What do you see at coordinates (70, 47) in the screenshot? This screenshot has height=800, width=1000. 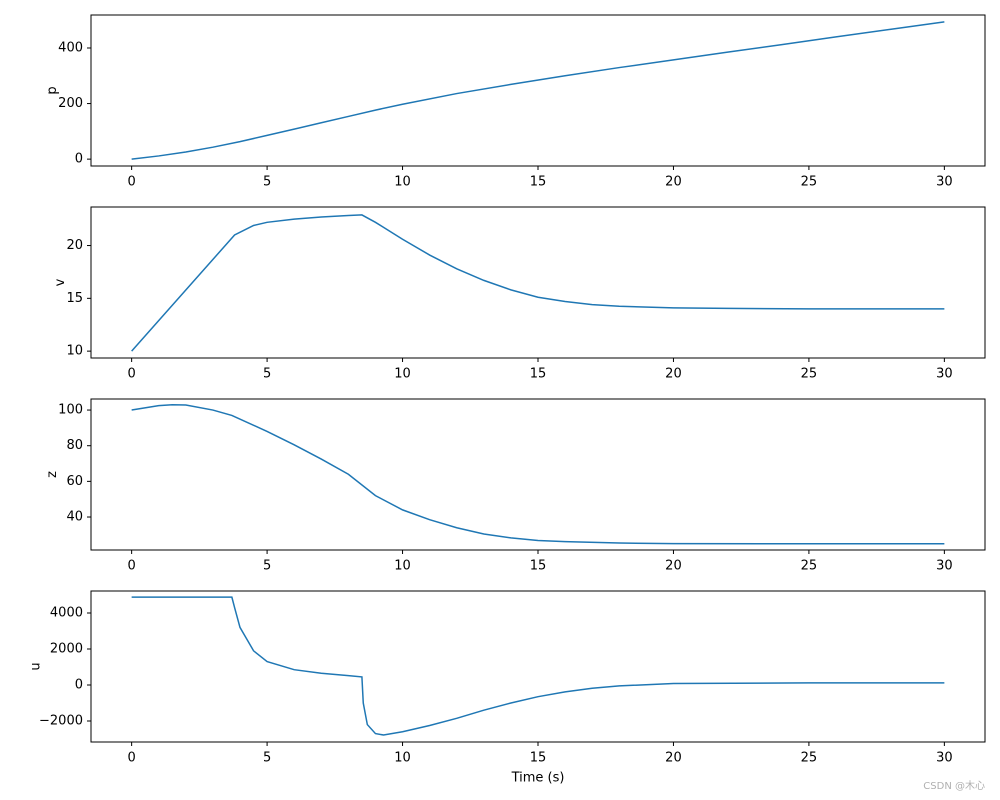 I see `y-tick-label: 400` at bounding box center [70, 47].